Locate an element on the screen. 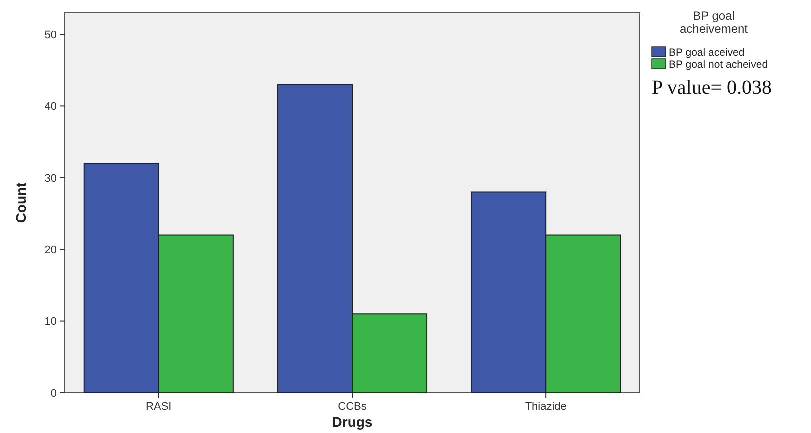  x-tick-label: RASI is located at coordinates (159, 407).